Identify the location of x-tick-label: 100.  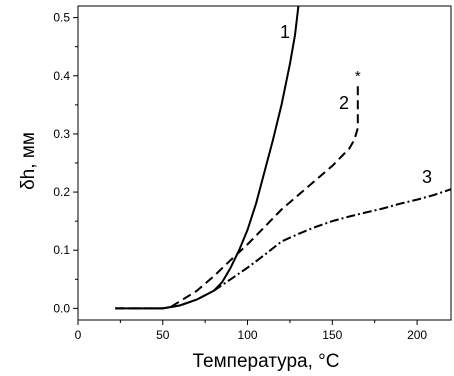
(248, 335).